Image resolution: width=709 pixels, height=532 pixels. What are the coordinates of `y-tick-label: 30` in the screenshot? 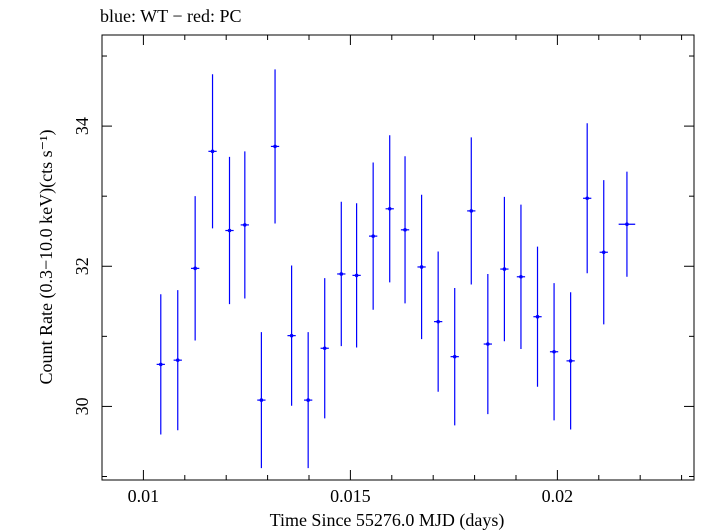 It's located at (82, 406).